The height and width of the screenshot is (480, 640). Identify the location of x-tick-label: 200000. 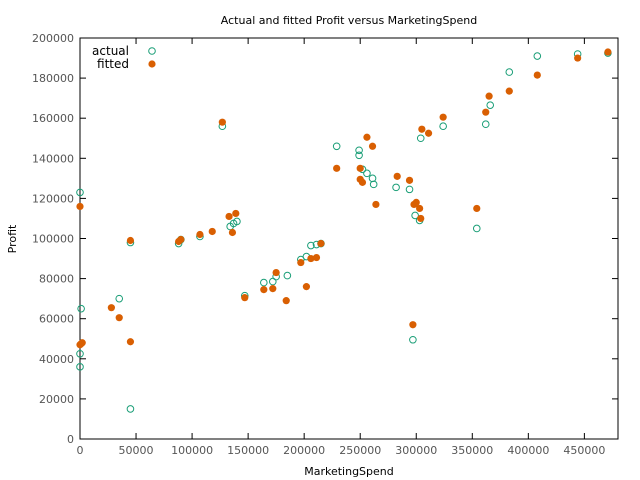
(304, 450).